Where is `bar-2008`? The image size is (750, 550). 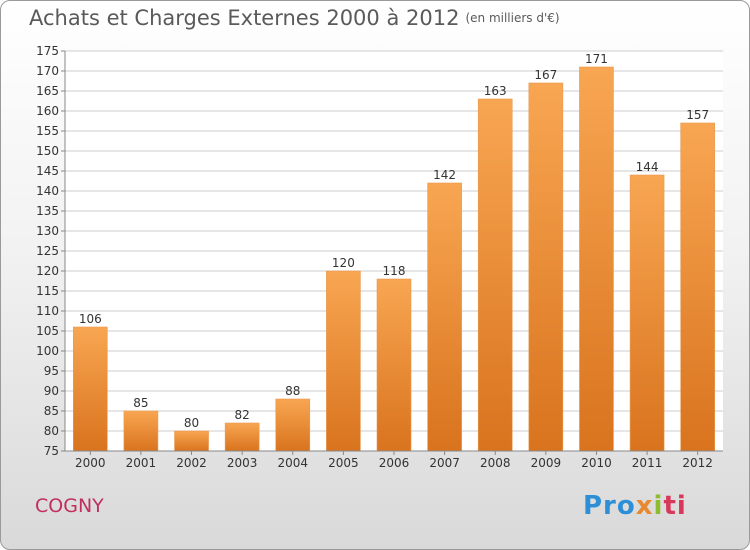
bar-2008 is located at coordinates (495, 275).